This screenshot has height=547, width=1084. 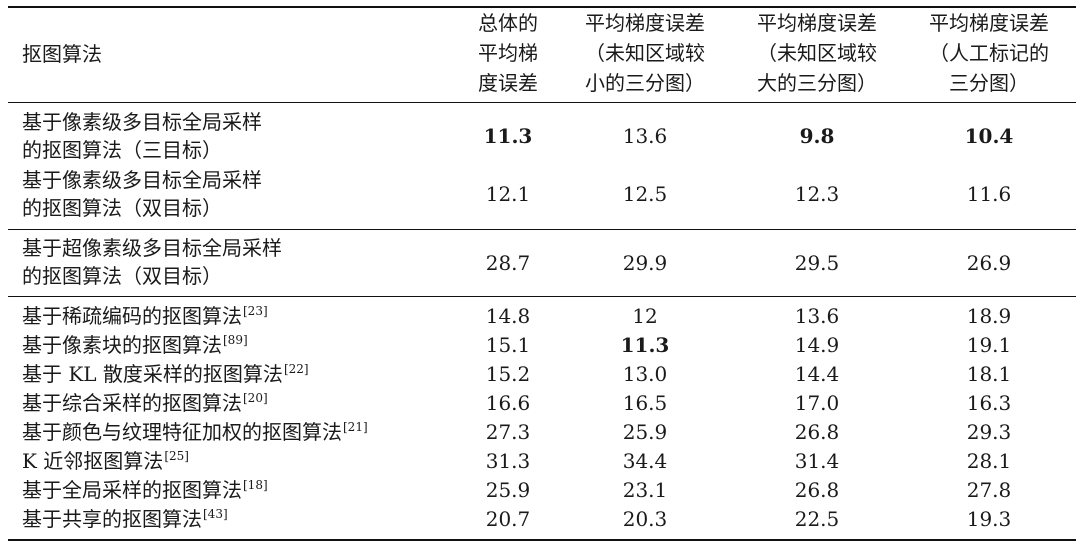 I want to click on method-name: 基于超像素级多目标全局采样, so click(x=152, y=248).